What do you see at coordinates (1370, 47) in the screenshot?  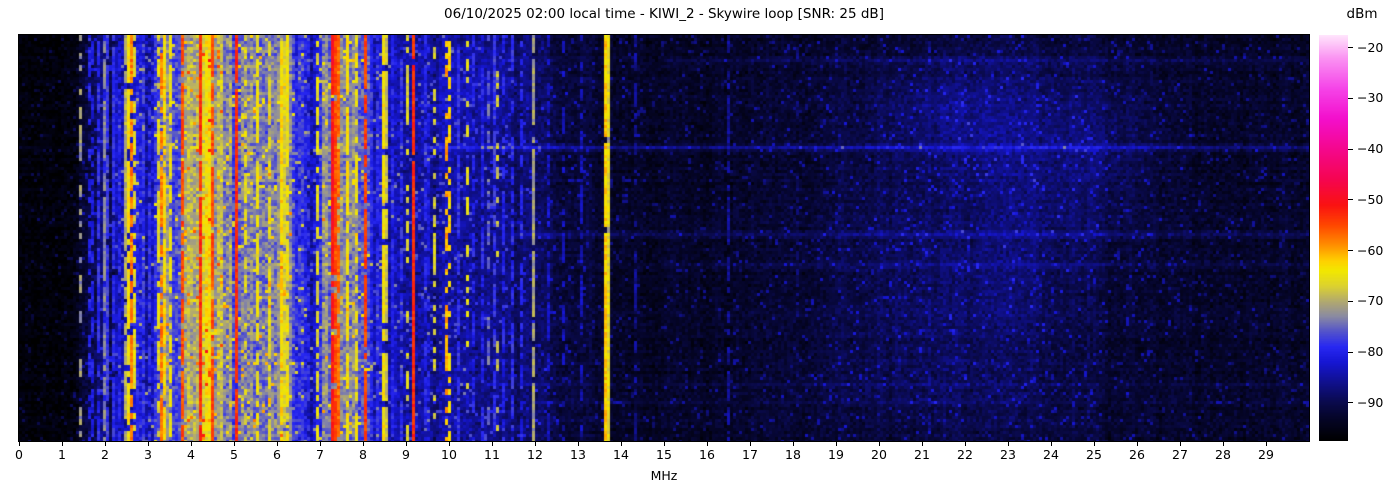 I see `colorbar-tick-label: −20` at bounding box center [1370, 47].